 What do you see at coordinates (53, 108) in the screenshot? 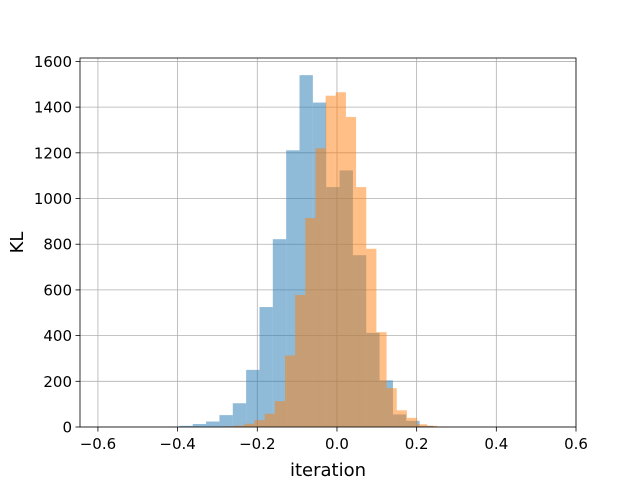
I see `y-tick-label: 1400` at bounding box center [53, 108].